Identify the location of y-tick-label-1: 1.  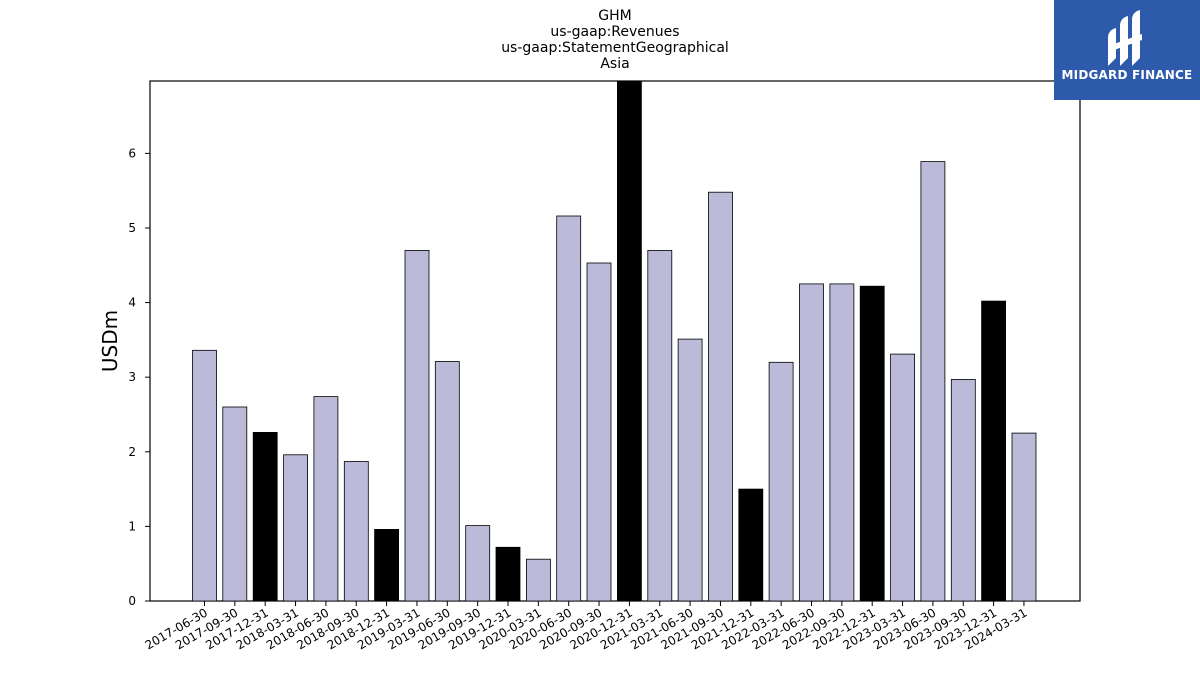
(132, 526).